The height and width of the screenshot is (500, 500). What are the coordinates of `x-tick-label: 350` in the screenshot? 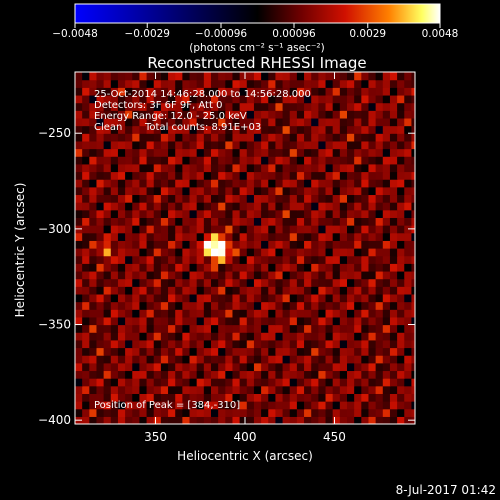 It's located at (155, 437).